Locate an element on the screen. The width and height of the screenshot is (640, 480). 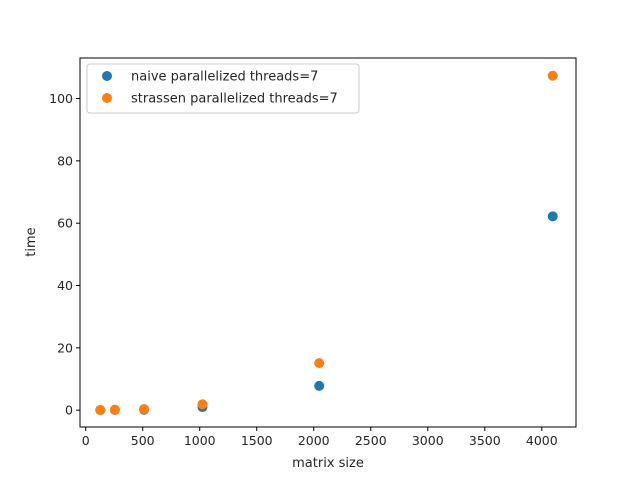
y-axis-ticks: 0 20 40 60 80 100 is located at coordinates (64, 254).